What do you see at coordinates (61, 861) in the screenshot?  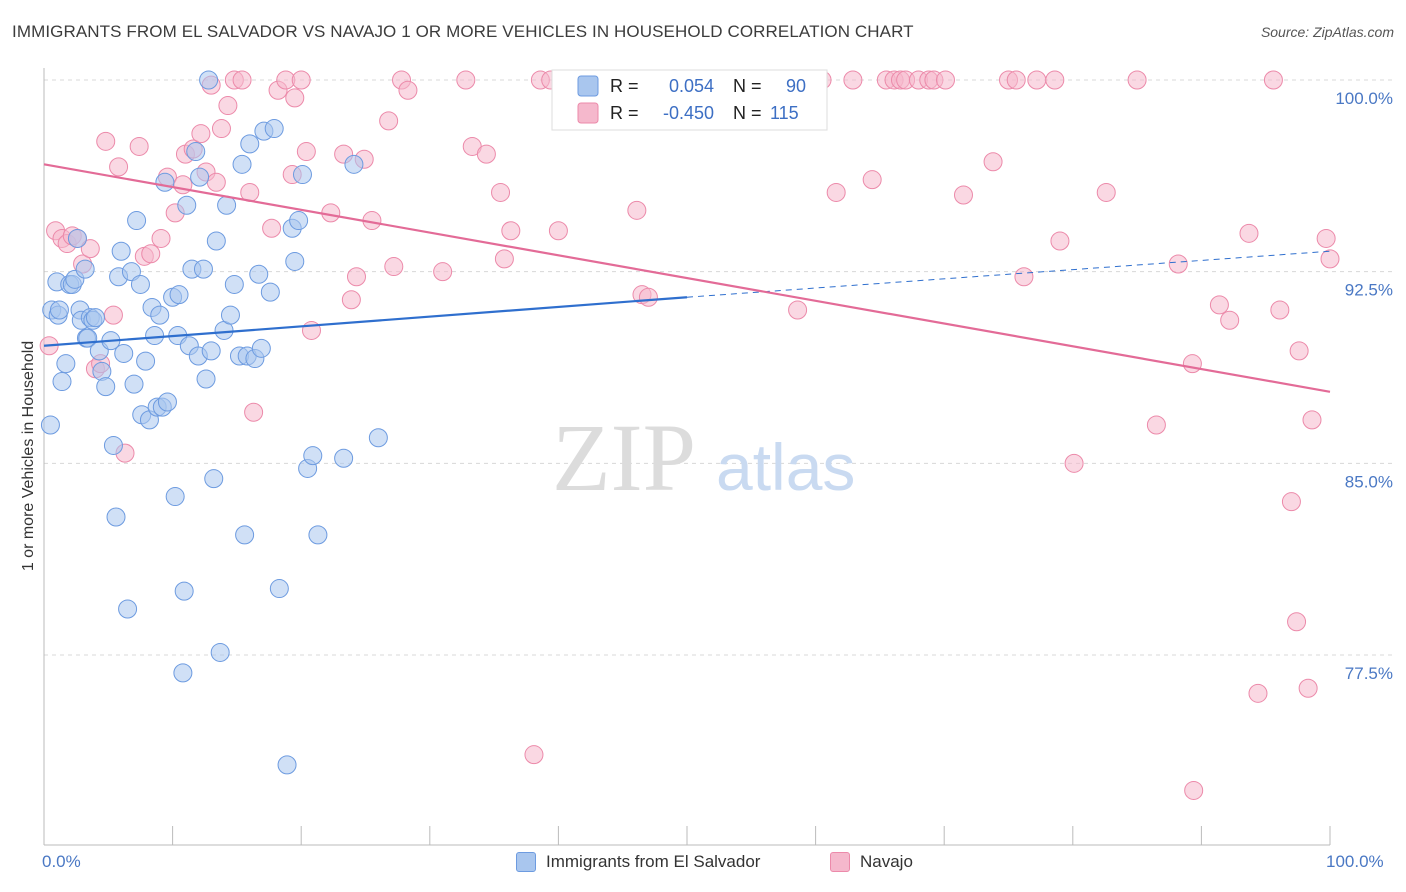 I see `x-tick-label-min: 0.0%` at bounding box center [61, 861].